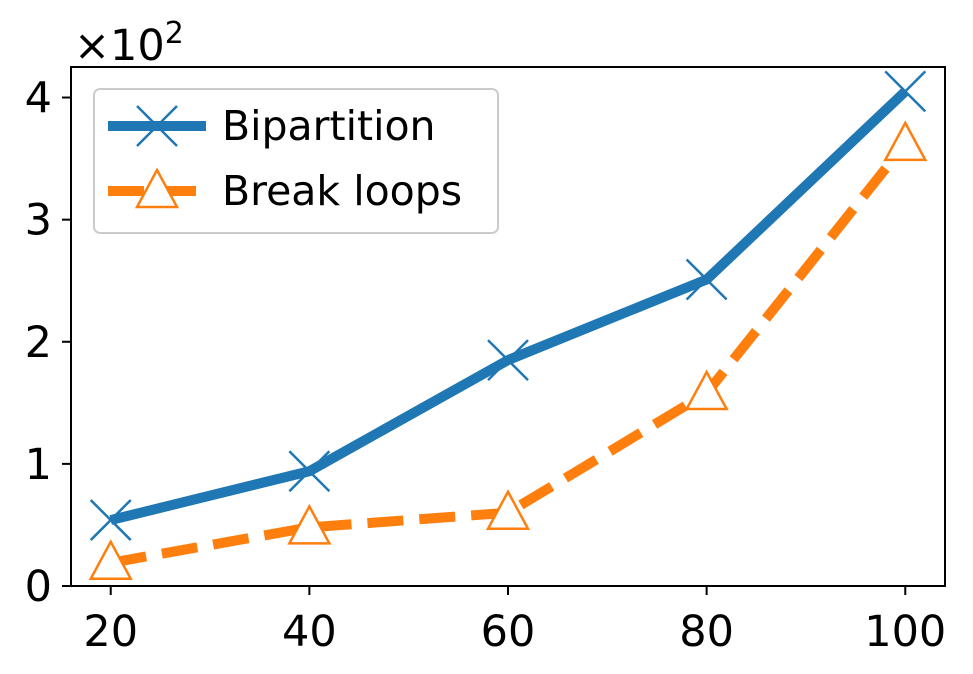 This screenshot has width=973, height=674. Describe the element at coordinates (129, 43) in the screenshot. I see `y-offset-label: ×10²` at that location.